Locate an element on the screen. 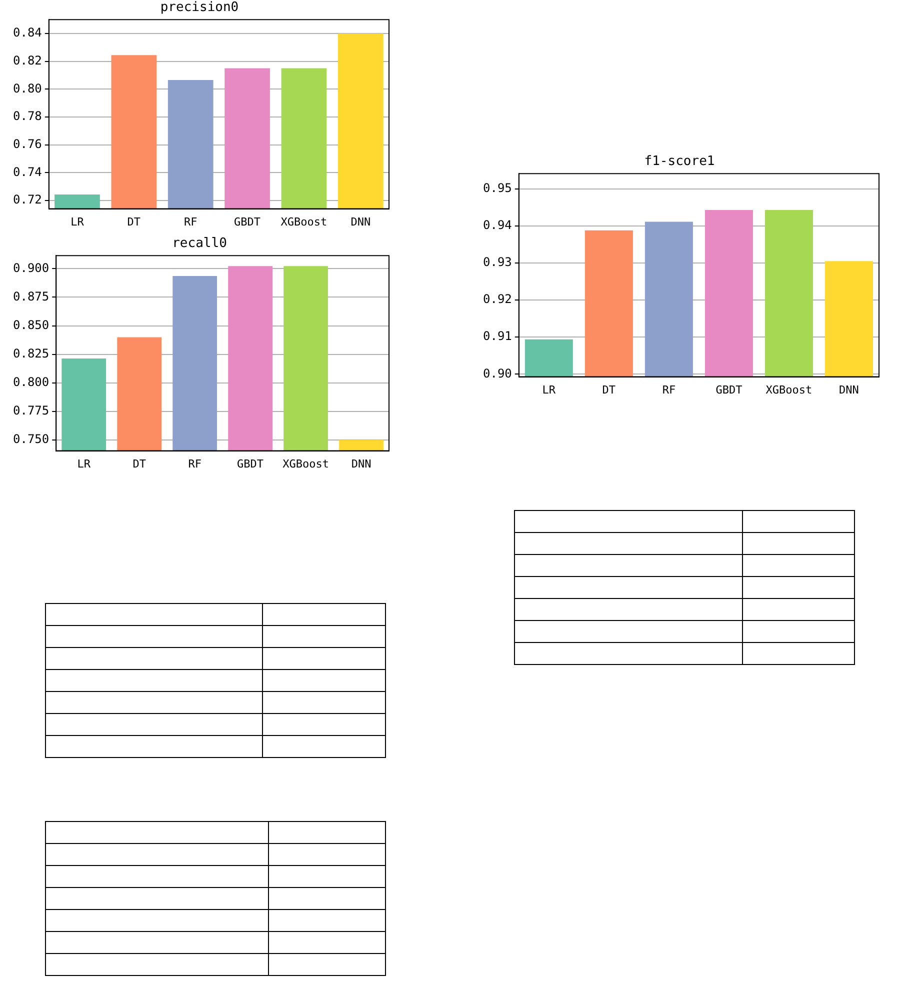 The image size is (901, 983). y-tick-label: 0.750 is located at coordinates (31, 439).